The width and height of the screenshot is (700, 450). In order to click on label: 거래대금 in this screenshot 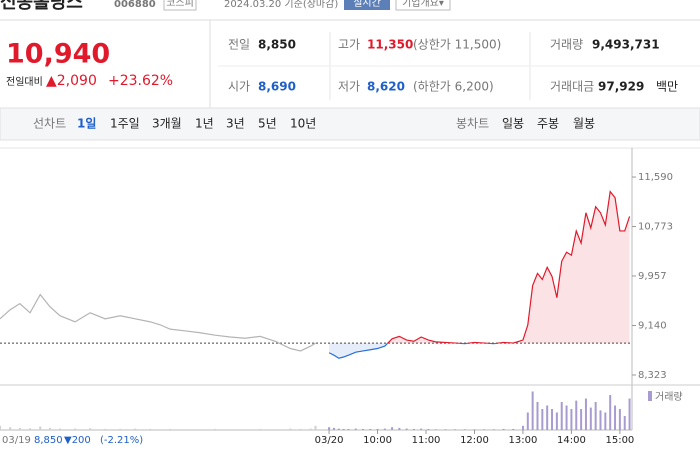, I will do `click(572, 87)`.